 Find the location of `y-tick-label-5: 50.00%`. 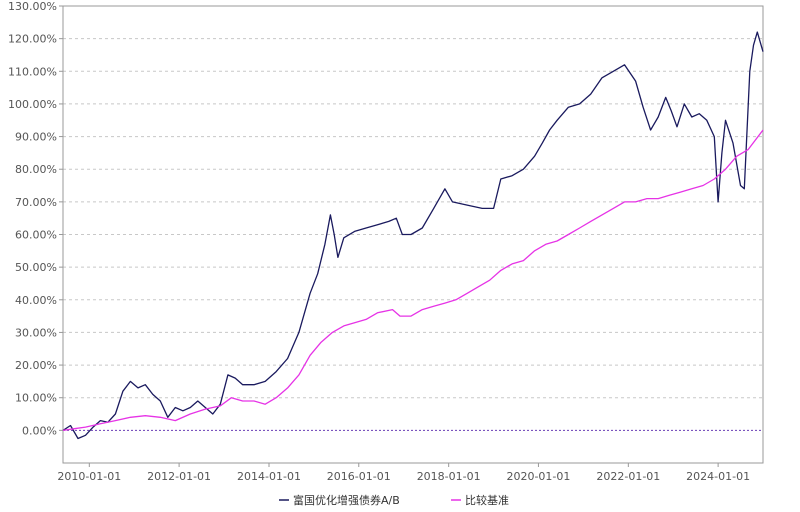

y-tick-label-5: 50.00% is located at coordinates (36, 267).